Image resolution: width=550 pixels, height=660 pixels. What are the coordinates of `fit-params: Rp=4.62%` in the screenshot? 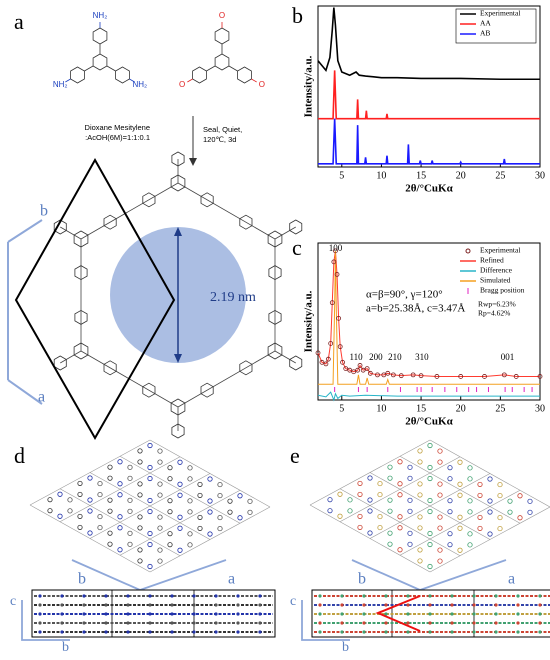 It's located at (494, 313).